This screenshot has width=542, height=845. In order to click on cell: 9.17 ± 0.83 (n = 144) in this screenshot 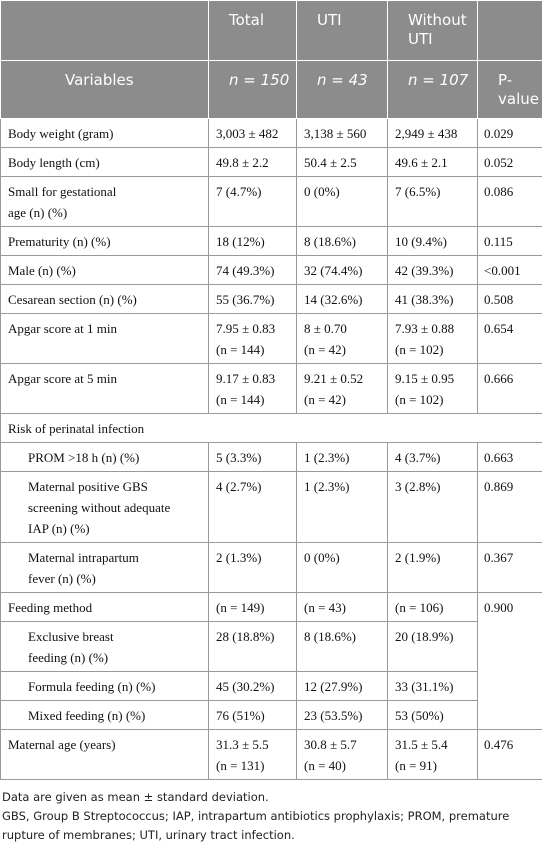, I will do `click(253, 389)`.